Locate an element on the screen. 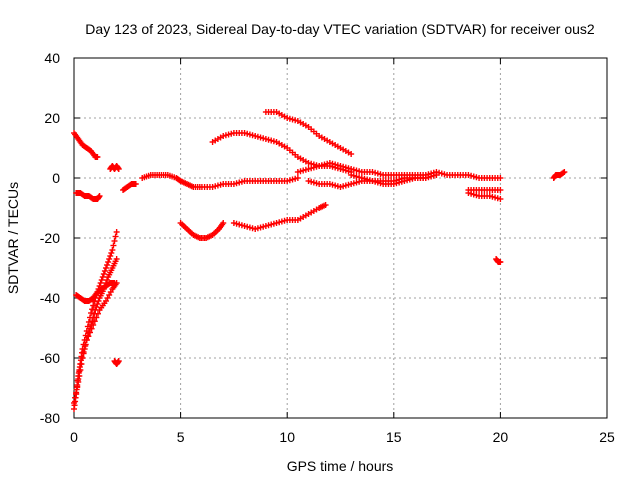 This screenshot has height=480, width=640. series-arc-c is located at coordinates (114, 167).